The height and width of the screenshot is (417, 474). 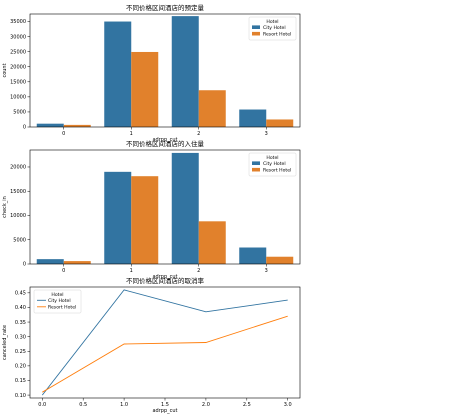 What do you see at coordinates (18, 52) in the screenshot?
I see `y-tick-label: 25000` at bounding box center [18, 52].